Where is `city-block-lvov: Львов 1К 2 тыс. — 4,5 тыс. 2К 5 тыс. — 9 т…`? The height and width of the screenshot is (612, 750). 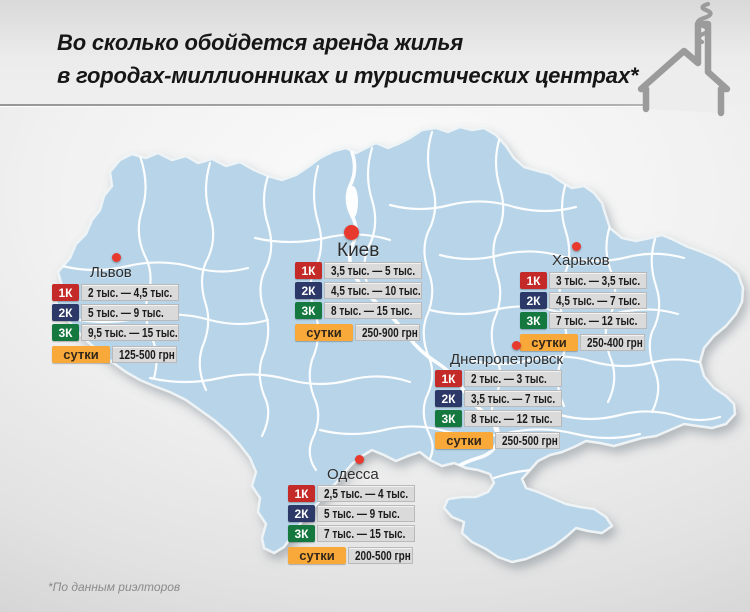
city-block-lvov: Львов 1К 2 тыс. — 4,5 тыс. 2К 5 тыс. — 9 т… is located at coordinates (115, 309).